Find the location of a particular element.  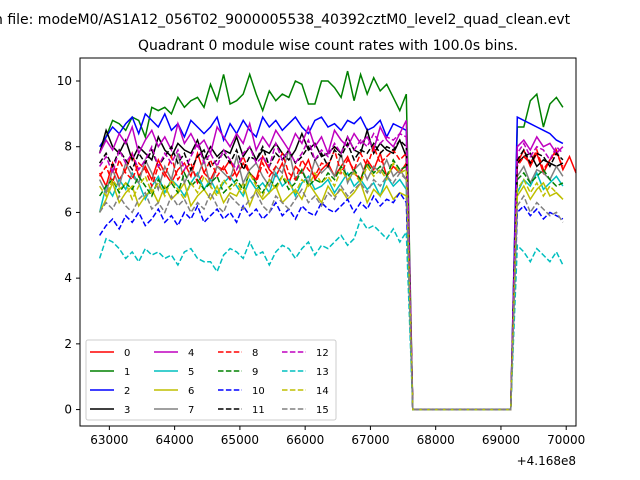

legend-label-11: 11 is located at coordinates (258, 410).